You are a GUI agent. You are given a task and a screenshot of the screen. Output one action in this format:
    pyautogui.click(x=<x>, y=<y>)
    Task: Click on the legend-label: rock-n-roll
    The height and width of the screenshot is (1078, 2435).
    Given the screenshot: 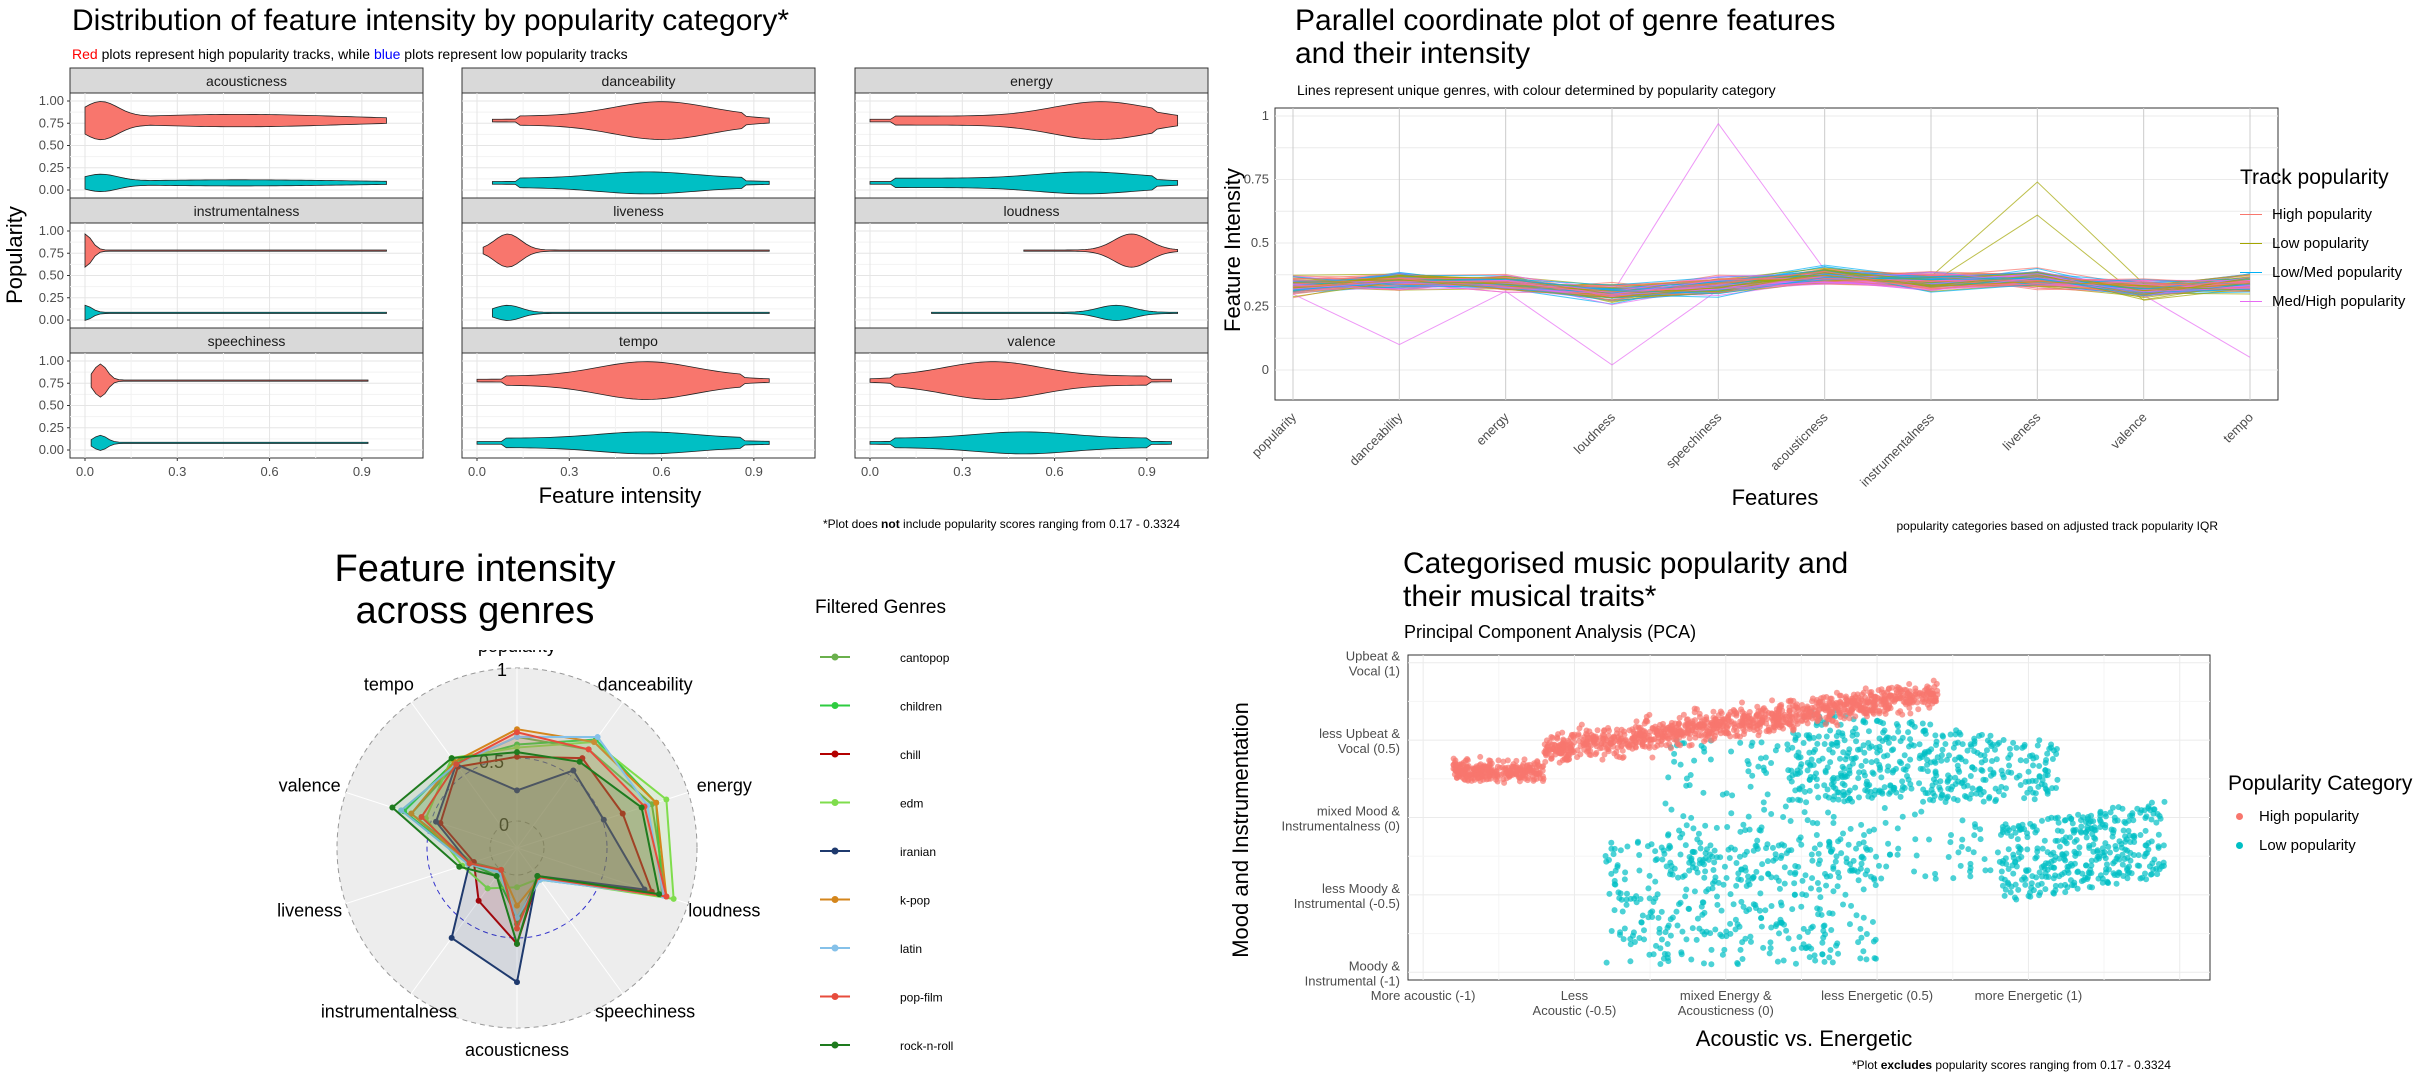 What is the action you would take?
    pyautogui.click(x=926, y=1046)
    